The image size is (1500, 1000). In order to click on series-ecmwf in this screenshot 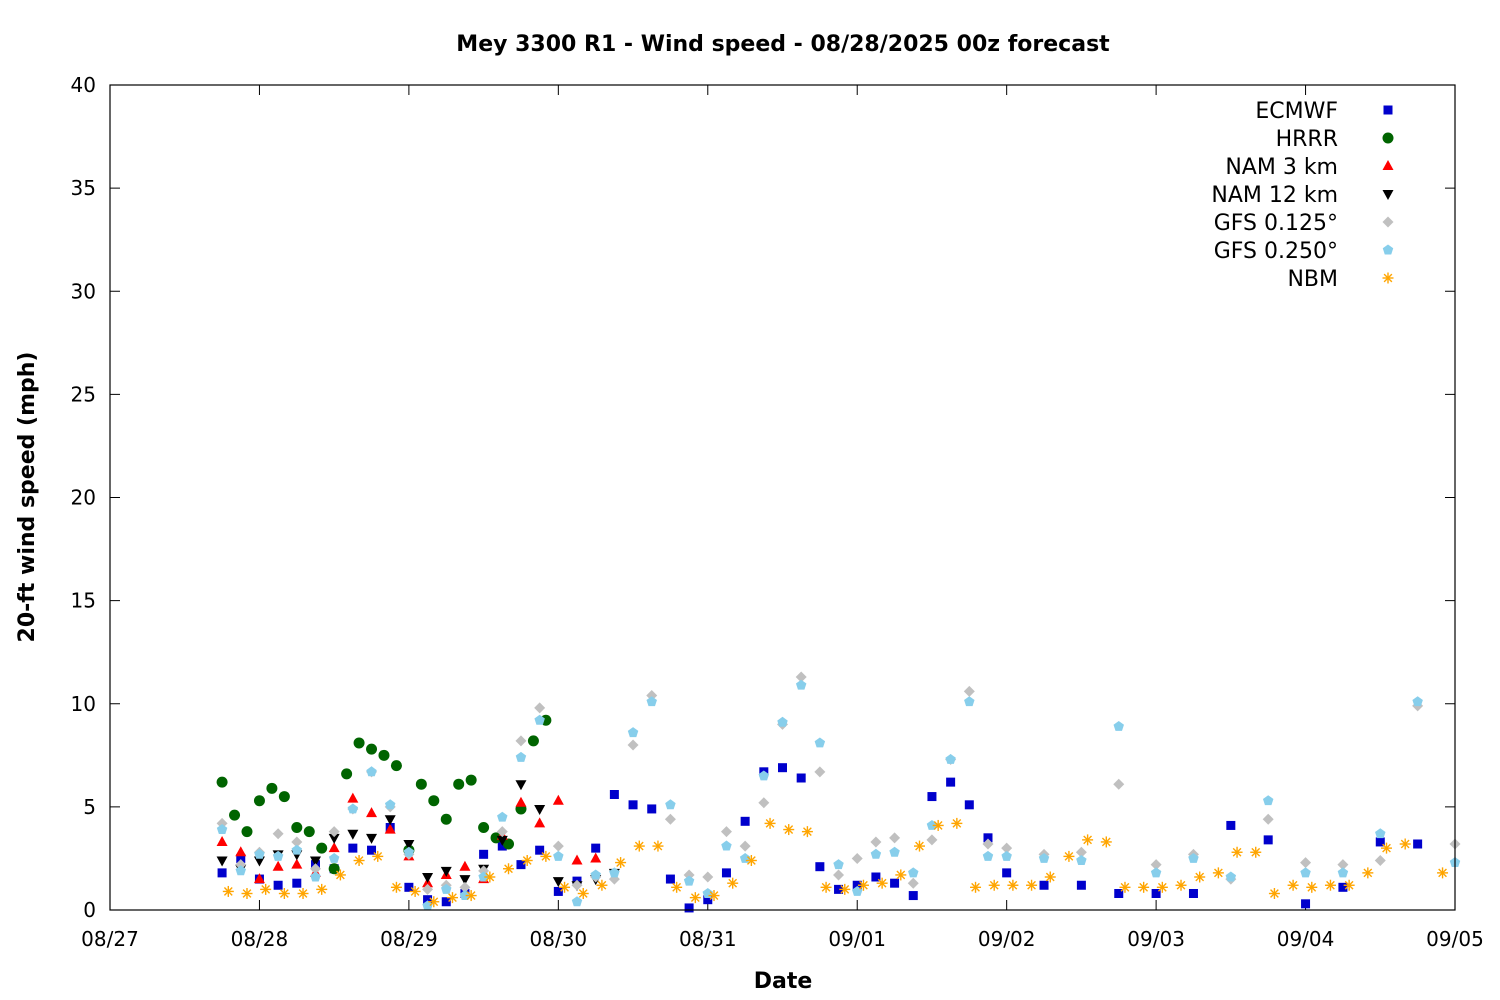, I will do `click(820, 838)`.